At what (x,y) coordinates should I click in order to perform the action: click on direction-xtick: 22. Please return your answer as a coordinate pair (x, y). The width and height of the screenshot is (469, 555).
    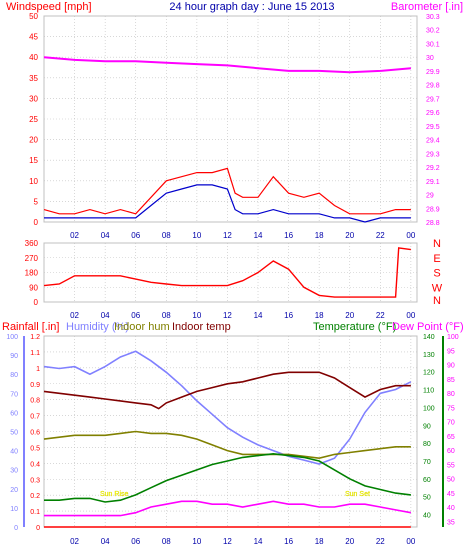
    Looking at the image, I should click on (380, 315).